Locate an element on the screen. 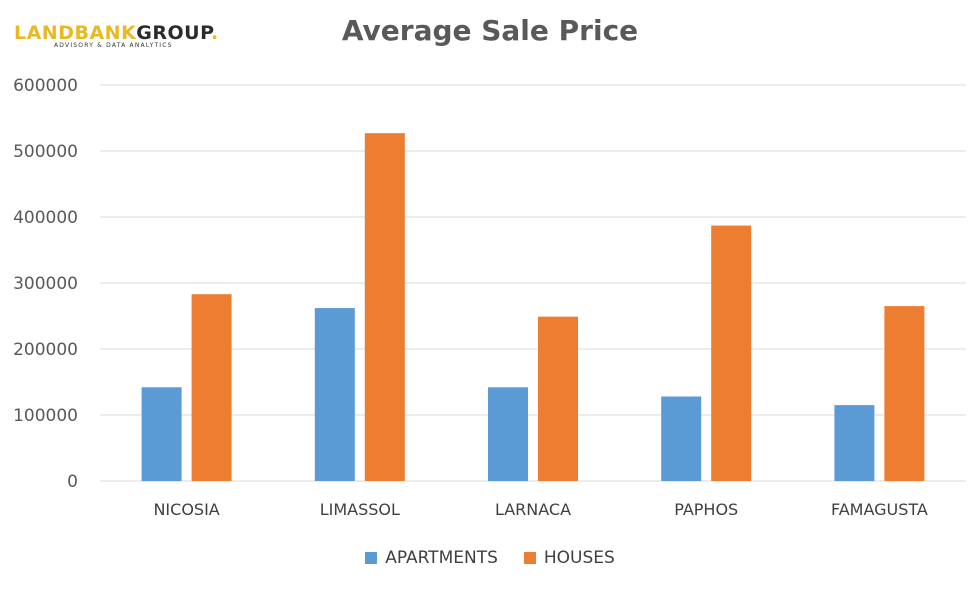  chart-legend: APARTMENTS HOUSES is located at coordinates (490, 558).